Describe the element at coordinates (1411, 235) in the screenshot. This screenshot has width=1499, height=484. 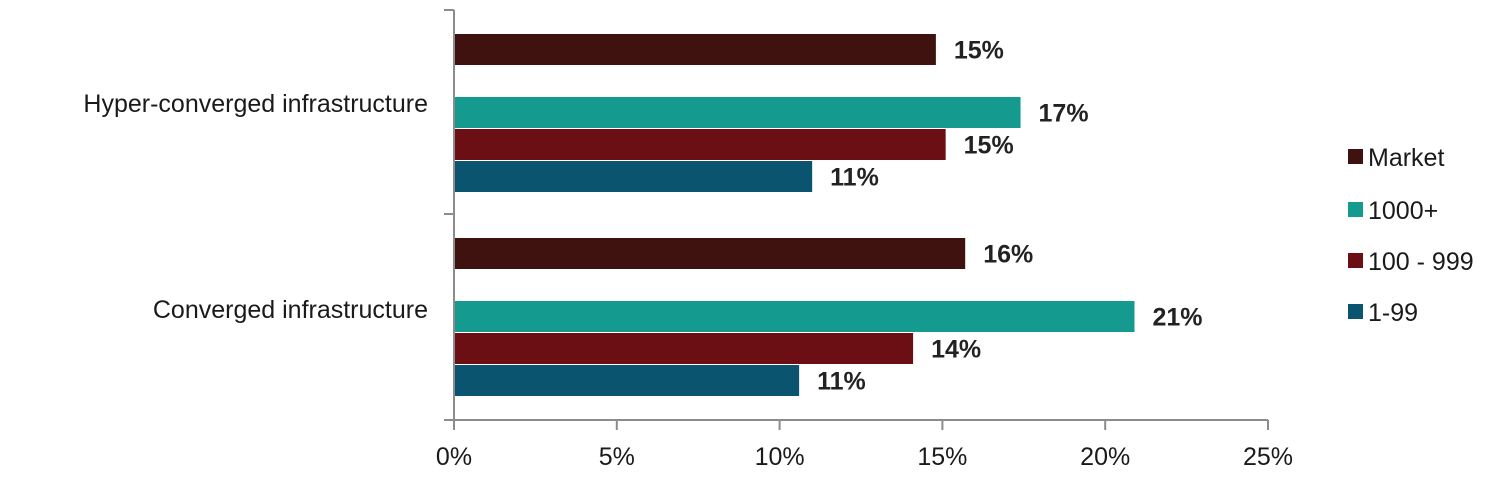
I see `legend: Market 1000+ 100 - 999 1-99` at that location.